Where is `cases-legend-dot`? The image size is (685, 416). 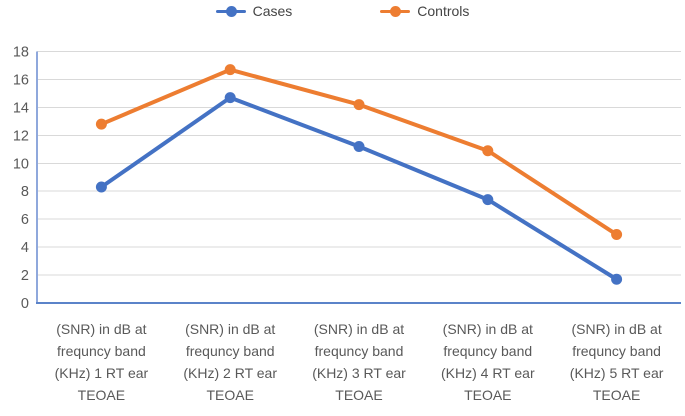 cases-legend-dot is located at coordinates (231, 11).